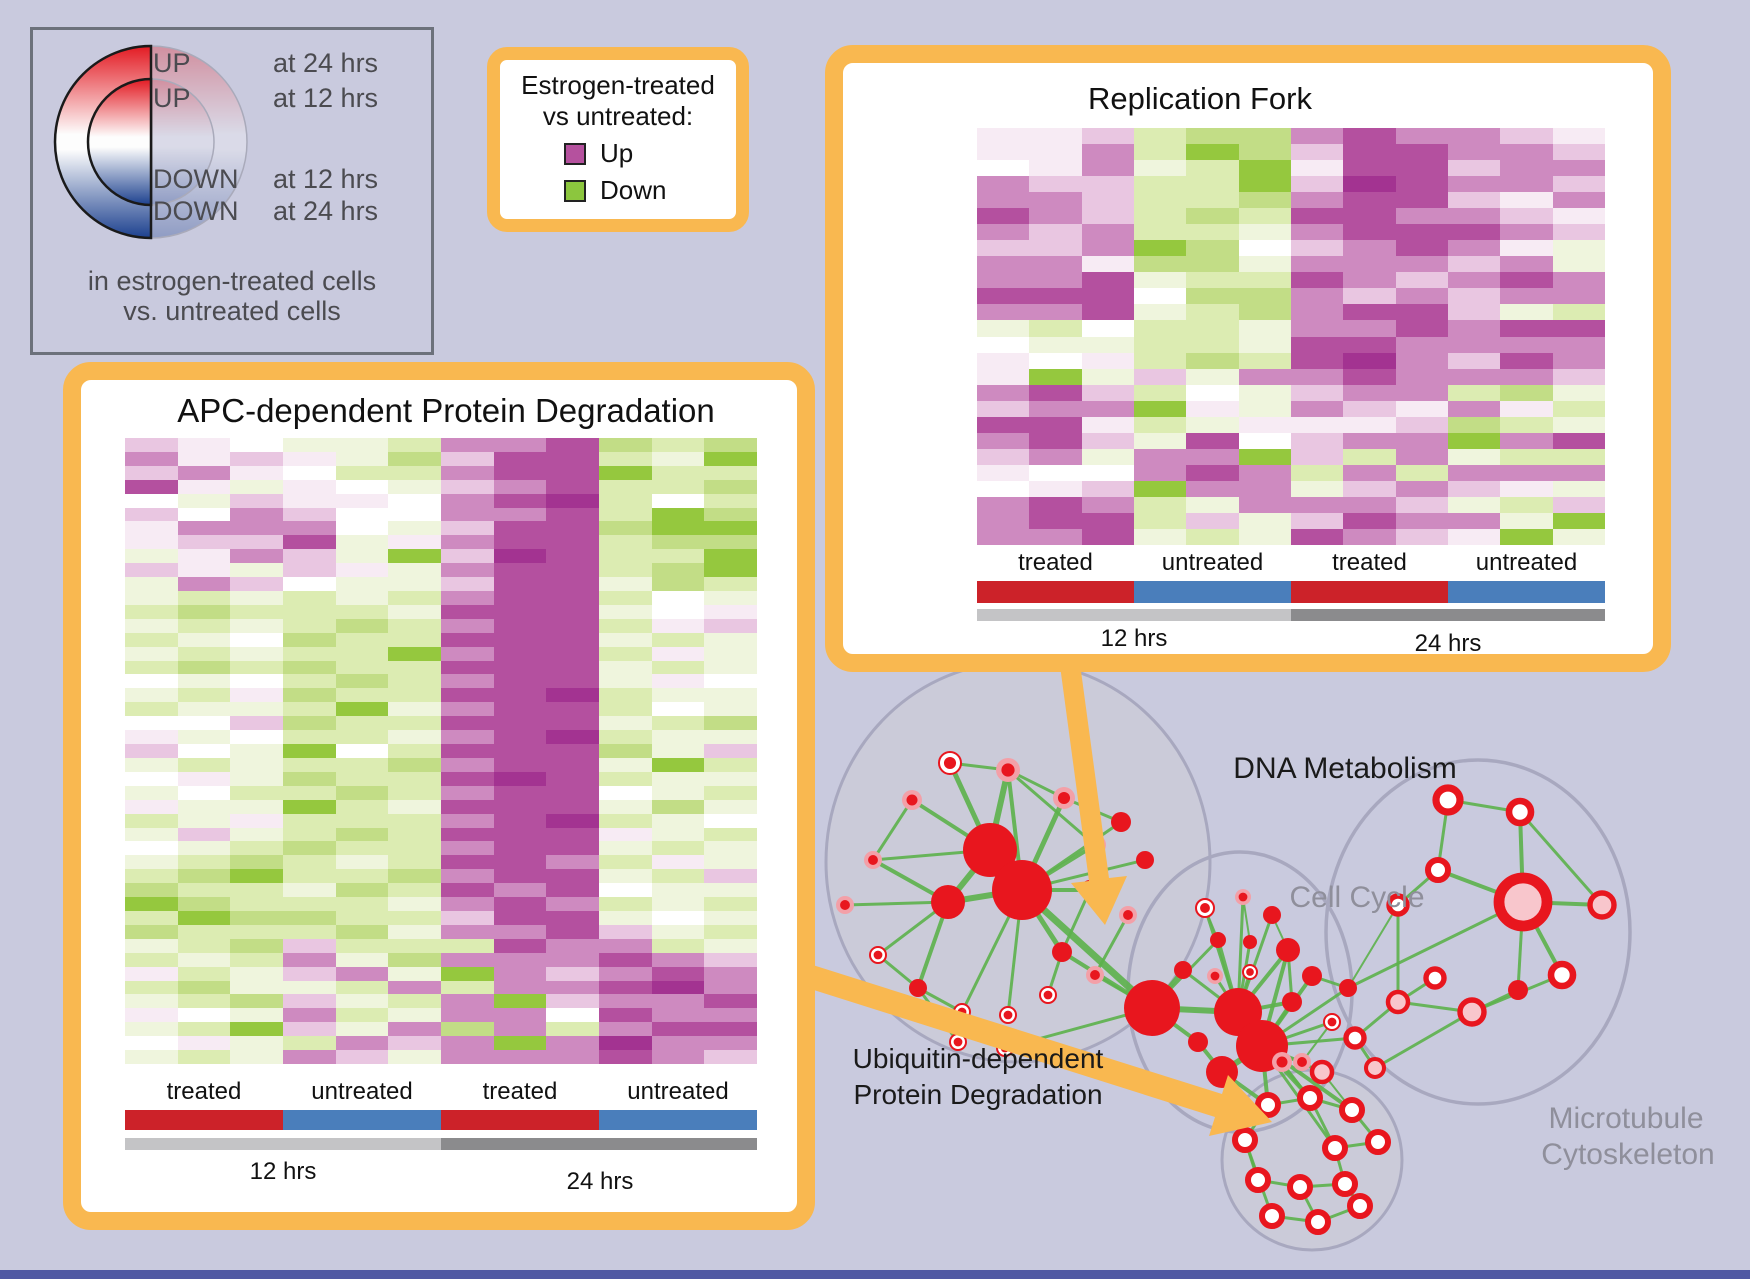 The width and height of the screenshot is (1750, 1279). Describe the element at coordinates (650, 190) in the screenshot. I see `legend-item: Down` at that location.